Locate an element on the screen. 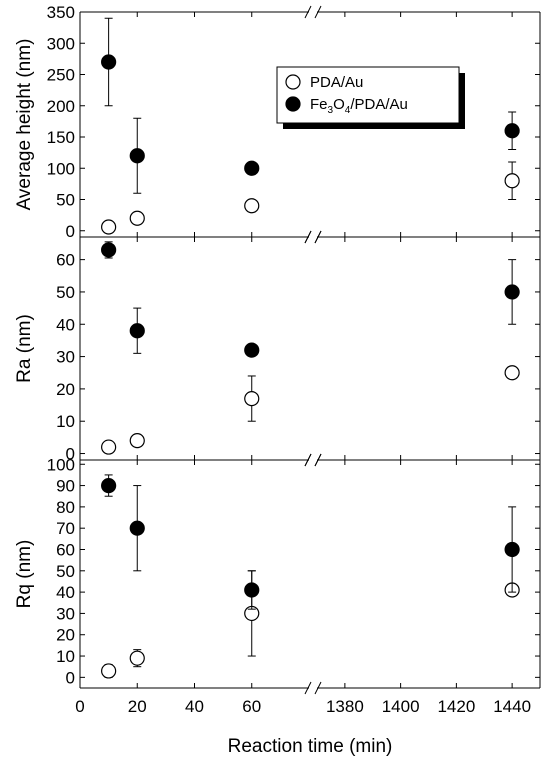 This screenshot has height=763, width=550. y-tick-label: 300 is located at coordinates (61, 43).